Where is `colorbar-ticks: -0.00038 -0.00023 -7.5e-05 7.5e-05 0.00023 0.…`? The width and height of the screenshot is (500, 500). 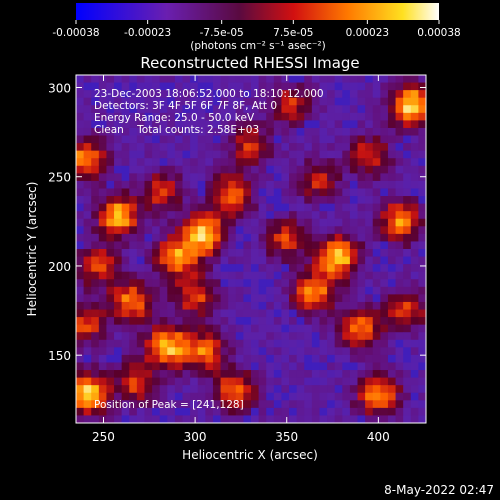
colorbar-ticks: -0.00038 -0.00023 -7.5e-05 7.5e-05 0.00023 0.… is located at coordinates (256, 29).